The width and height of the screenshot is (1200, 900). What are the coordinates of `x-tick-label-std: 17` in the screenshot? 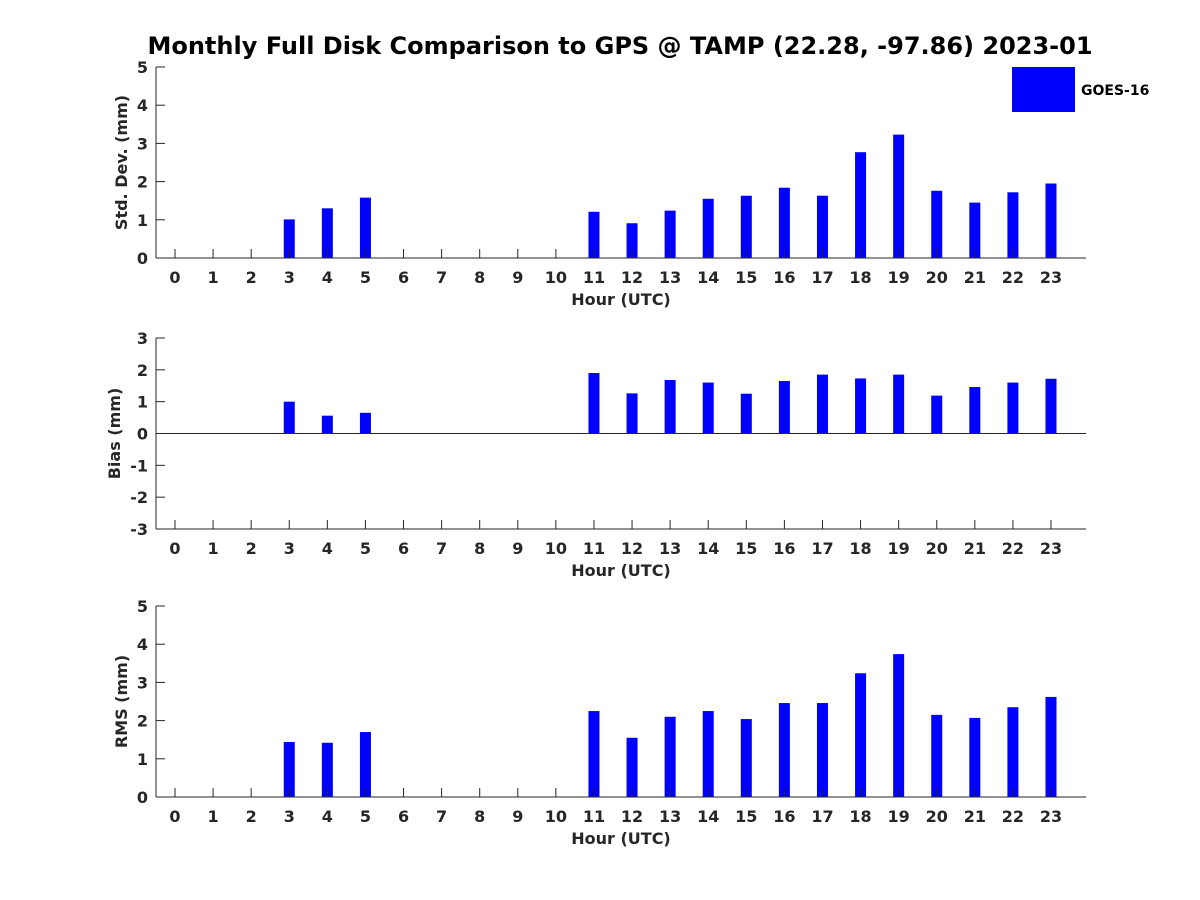 It's located at (822, 277).